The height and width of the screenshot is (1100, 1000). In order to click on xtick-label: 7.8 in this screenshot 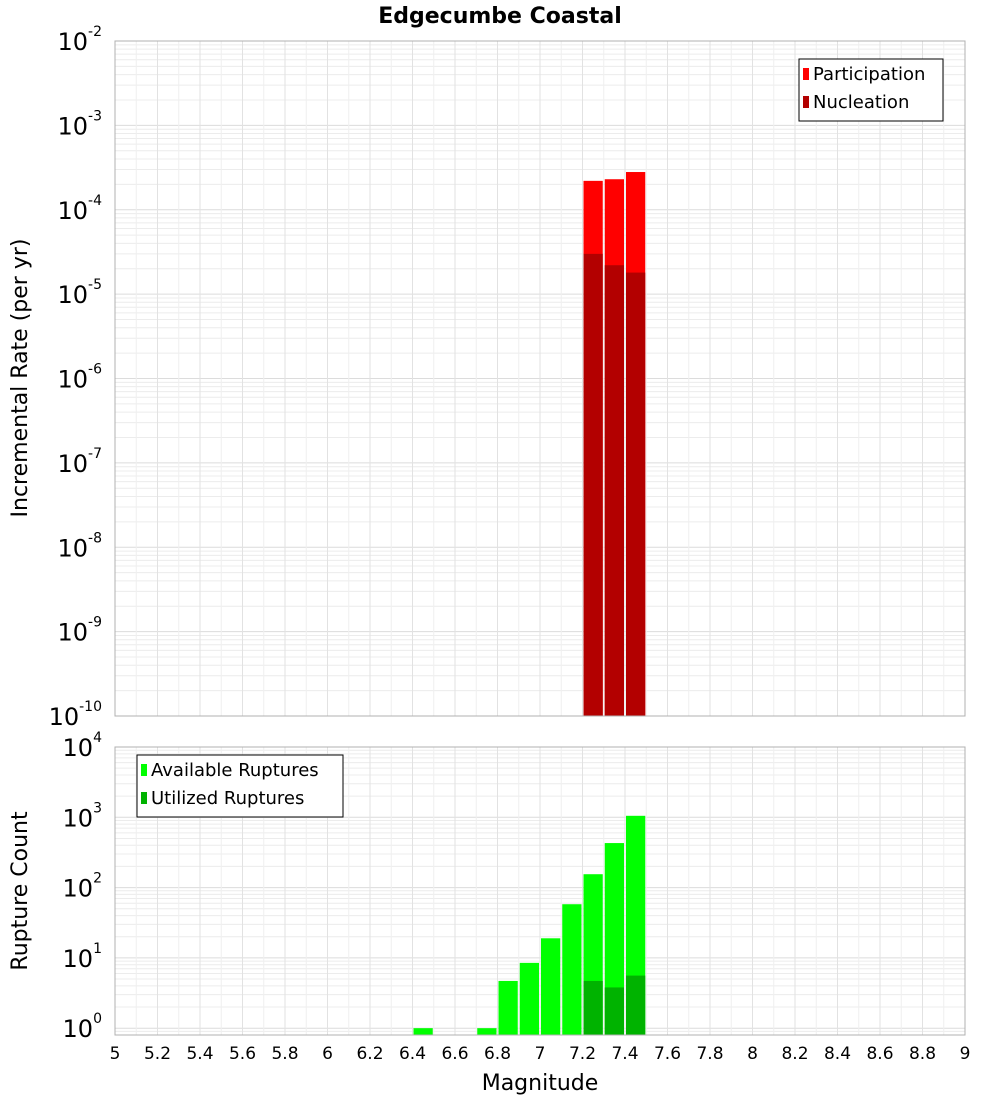, I will do `click(709, 1054)`.